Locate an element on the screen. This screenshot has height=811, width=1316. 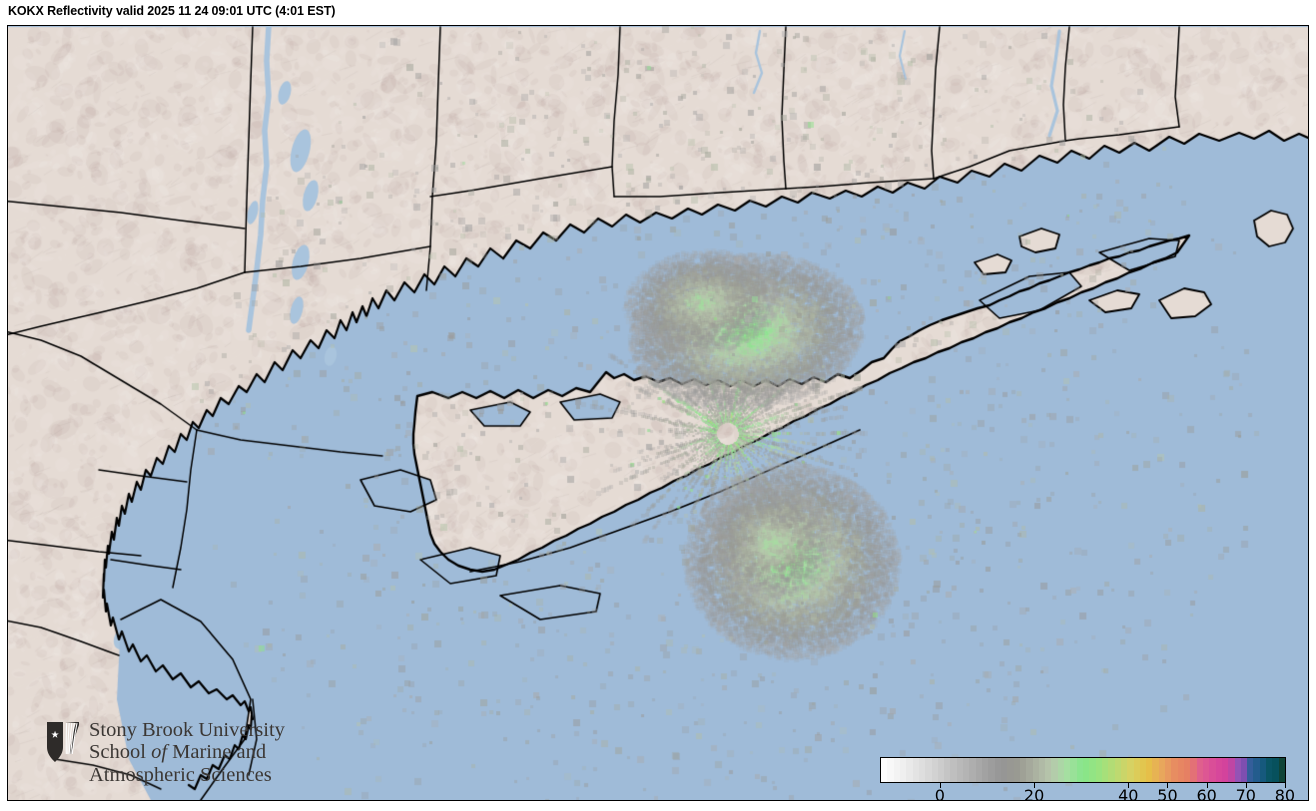
colorbar-tick-label: 40 is located at coordinates (1128, 793).